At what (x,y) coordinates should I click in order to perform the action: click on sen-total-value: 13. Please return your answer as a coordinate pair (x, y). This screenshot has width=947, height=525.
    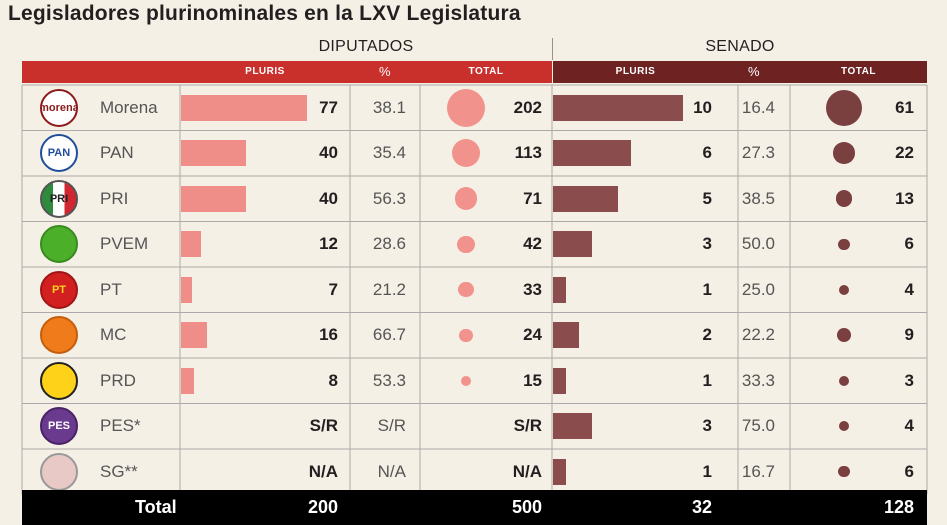
    Looking at the image, I should click on (904, 198).